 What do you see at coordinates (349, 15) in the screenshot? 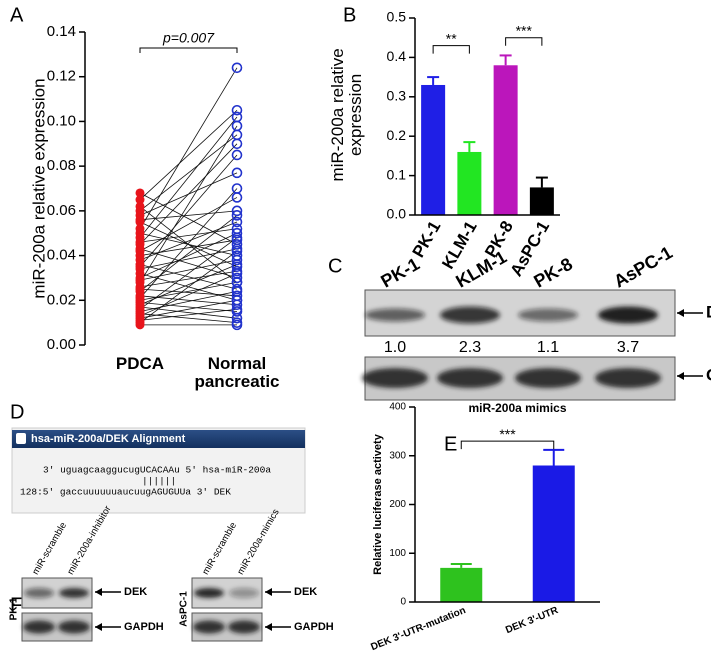
I see `panel-label: B` at bounding box center [349, 15].